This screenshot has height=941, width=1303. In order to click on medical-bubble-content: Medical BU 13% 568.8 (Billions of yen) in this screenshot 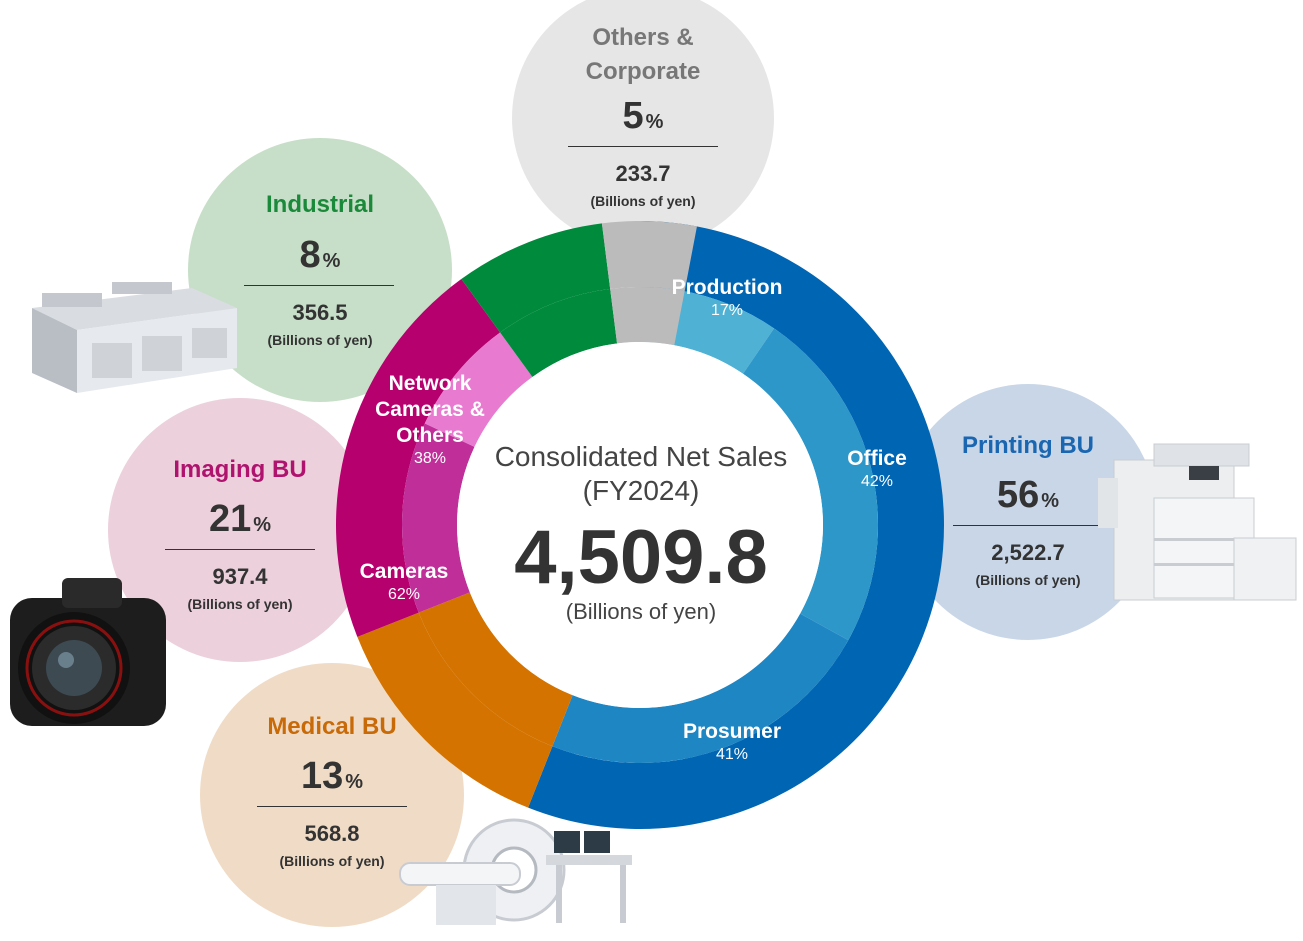, I will do `click(332, 795)`.